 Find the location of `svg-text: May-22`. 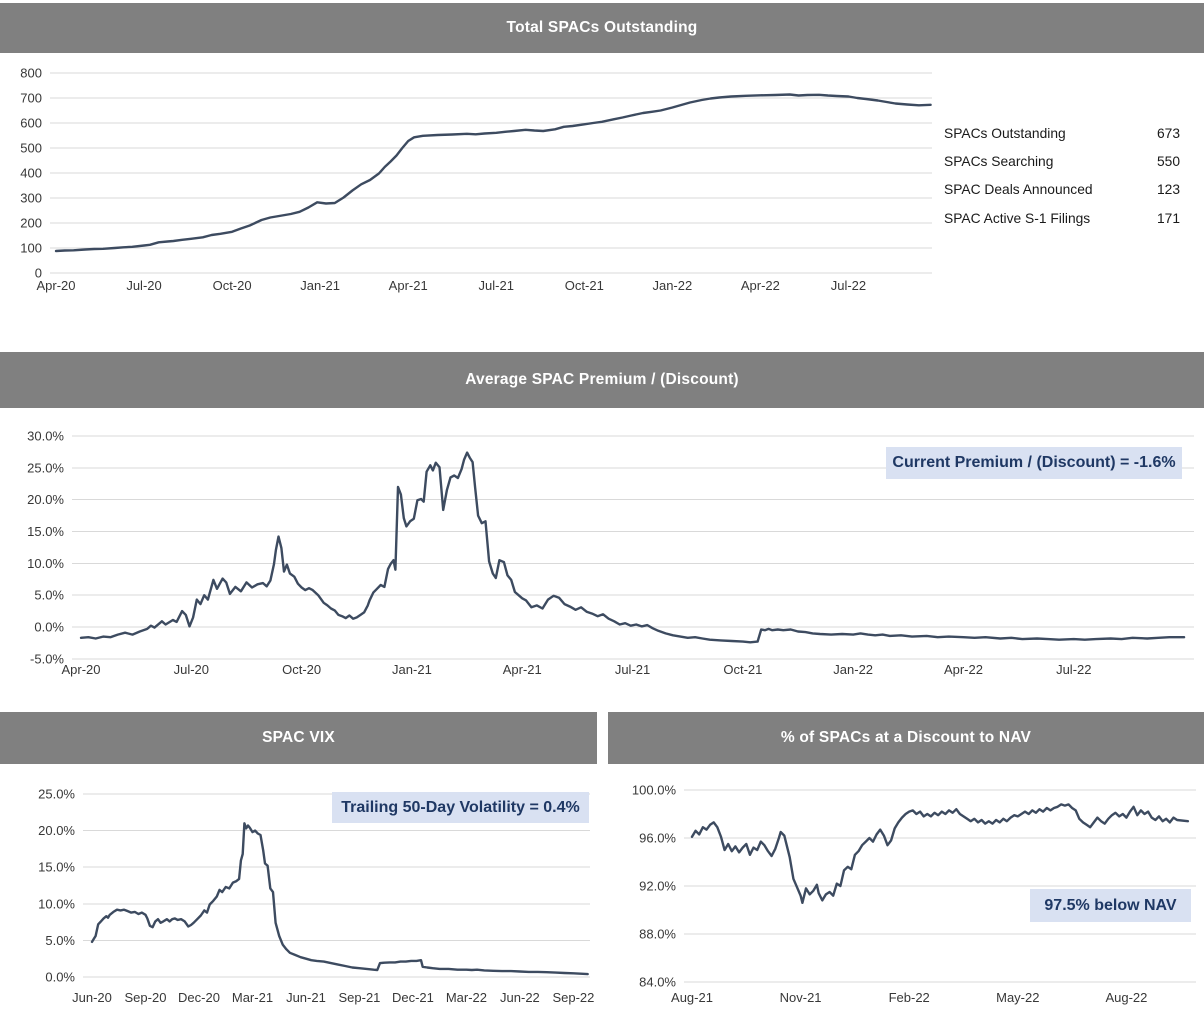

svg-text: May-22 is located at coordinates (1017, 997).